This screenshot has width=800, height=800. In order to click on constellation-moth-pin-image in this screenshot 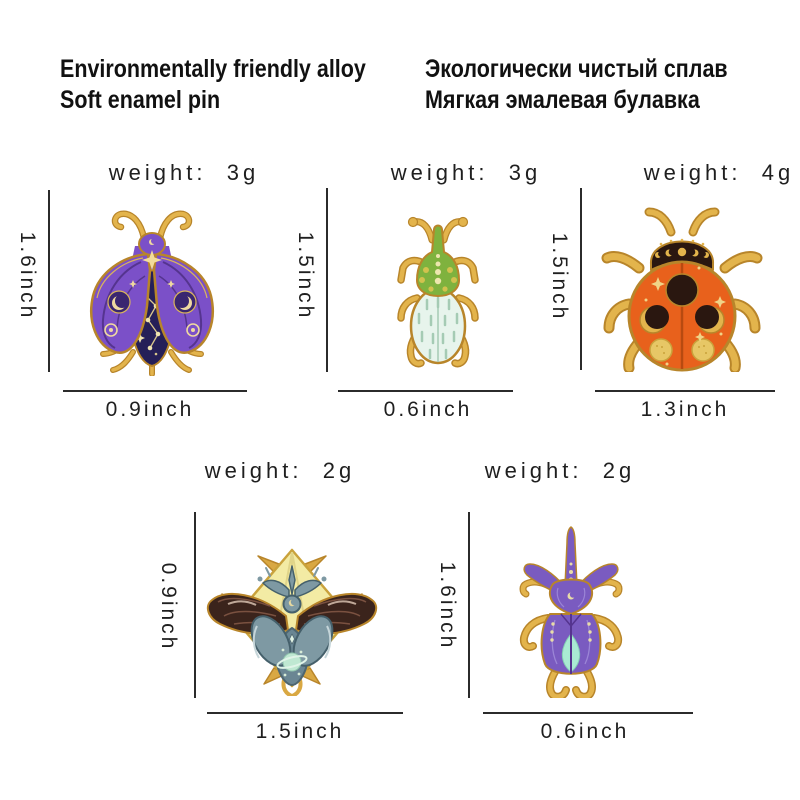, I will do `click(152, 293)`.